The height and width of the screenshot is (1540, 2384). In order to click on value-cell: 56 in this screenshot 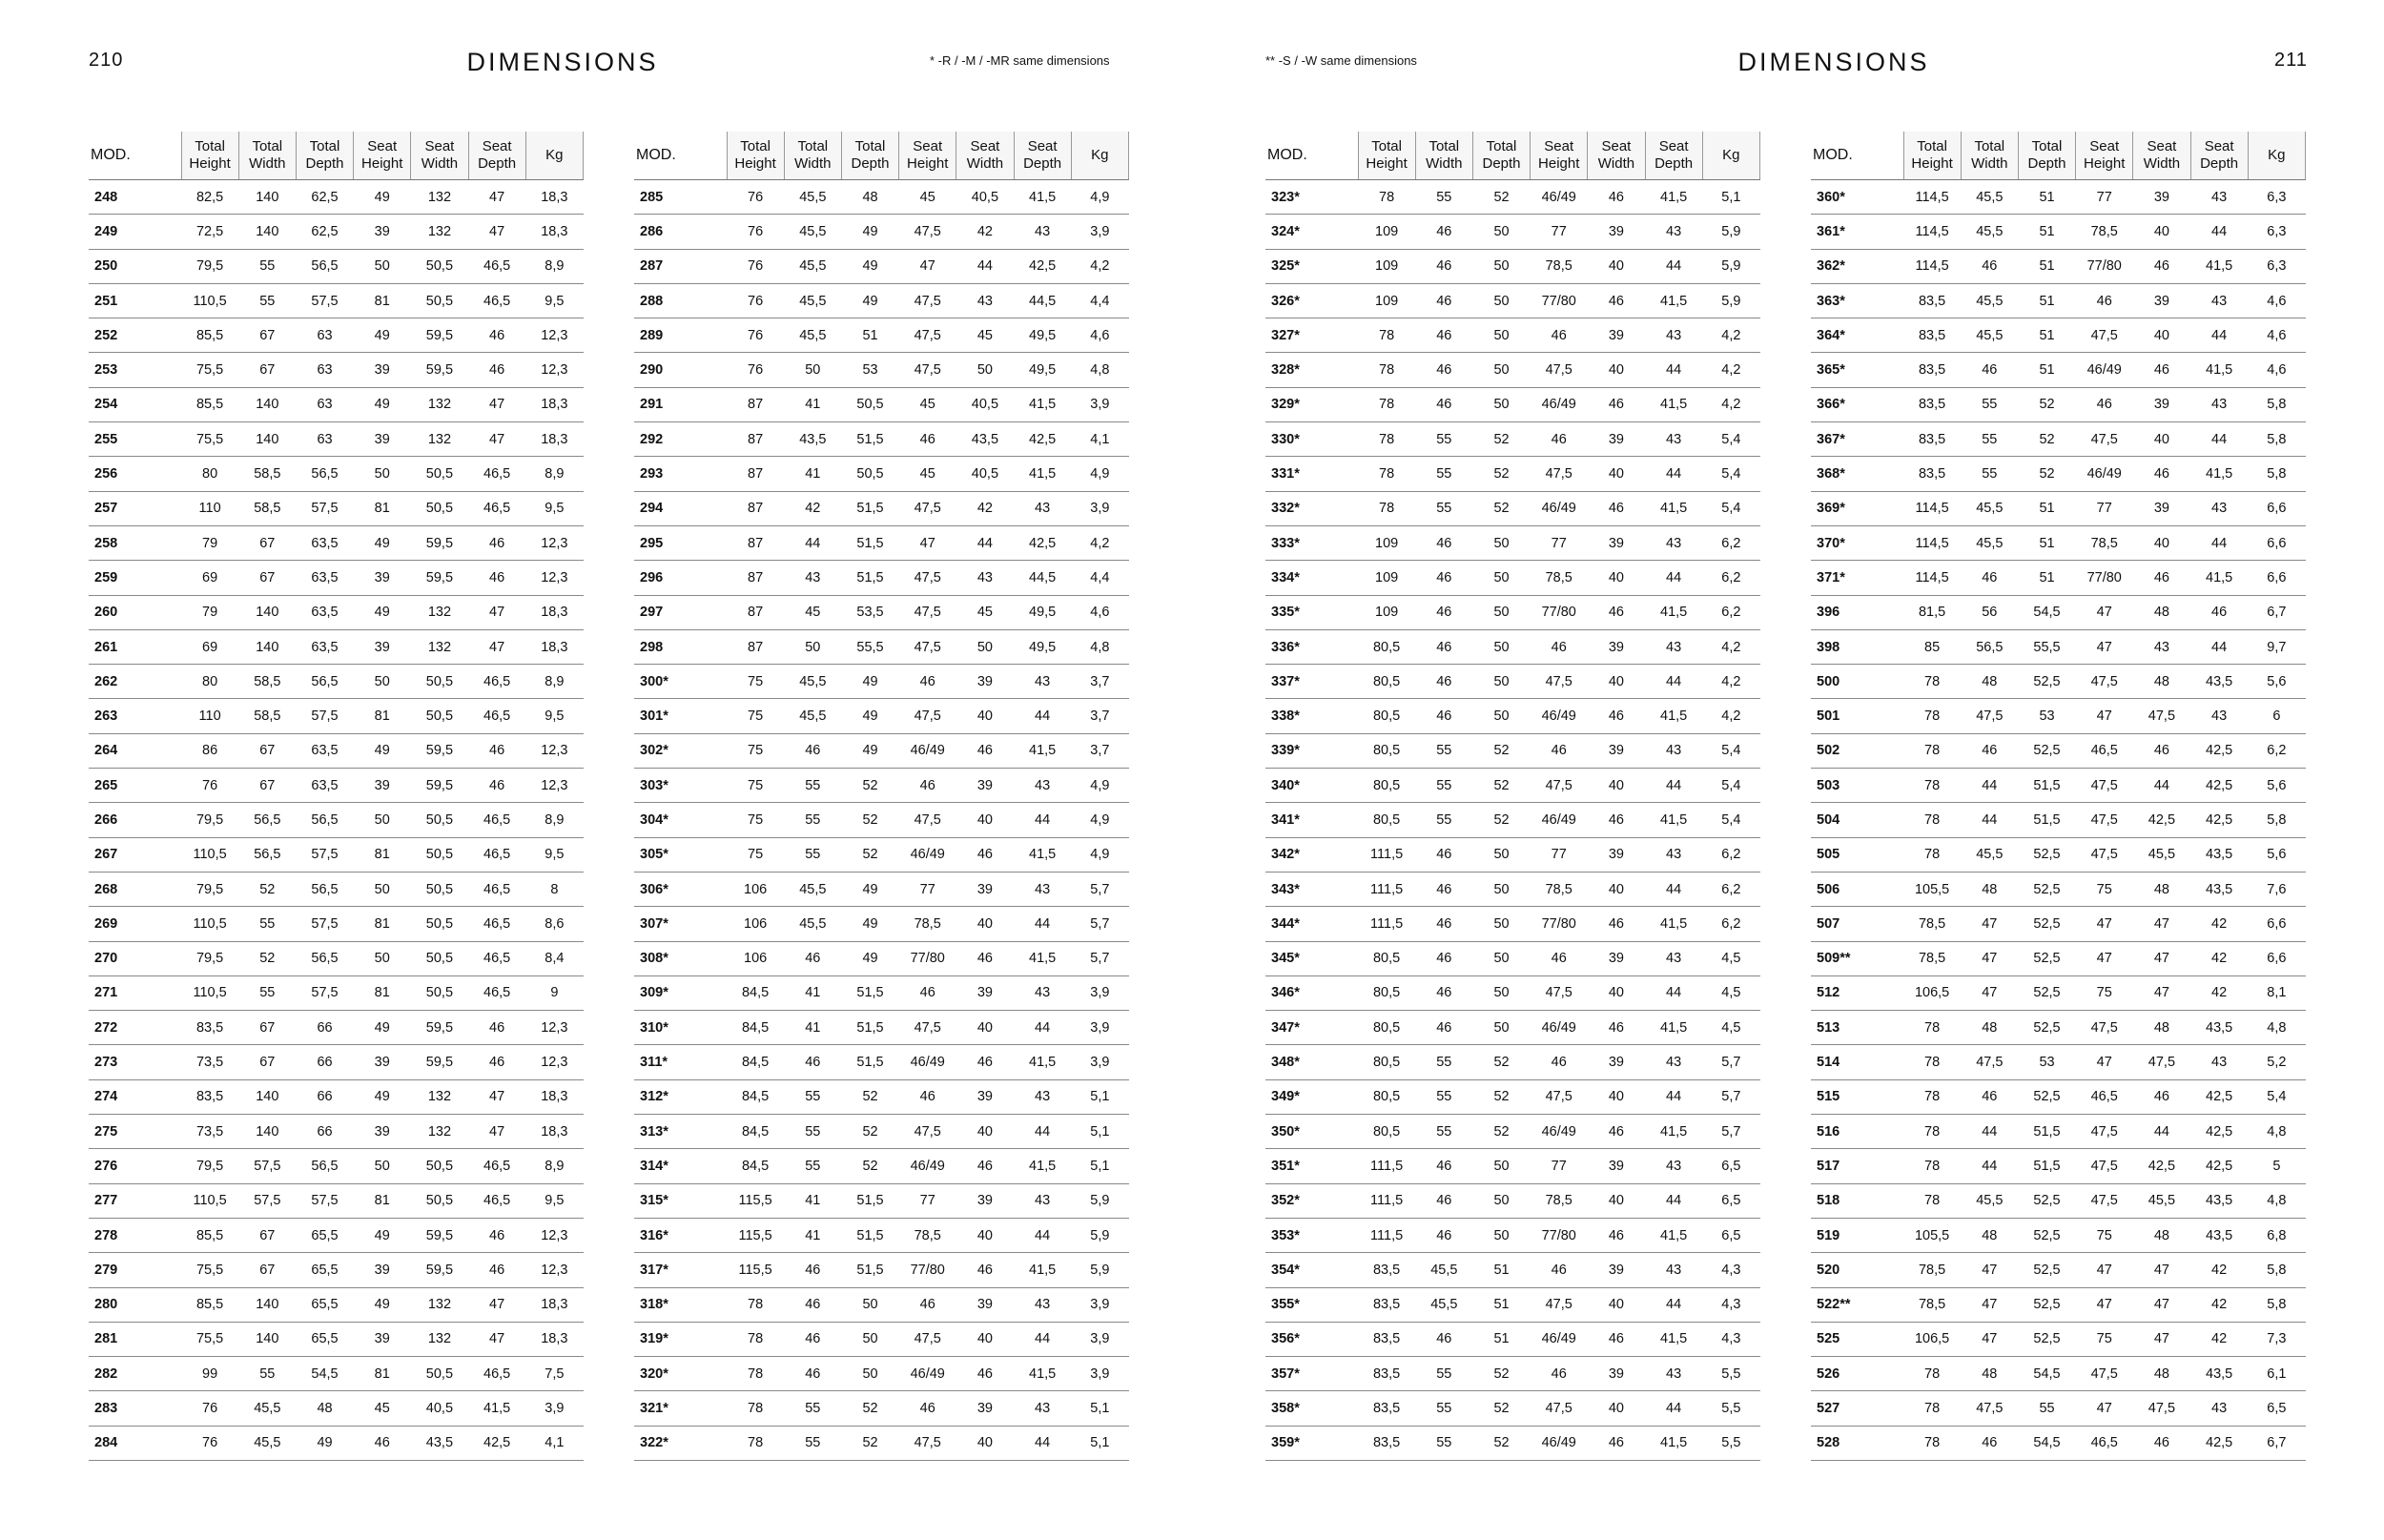, I will do `click(1990, 612)`.